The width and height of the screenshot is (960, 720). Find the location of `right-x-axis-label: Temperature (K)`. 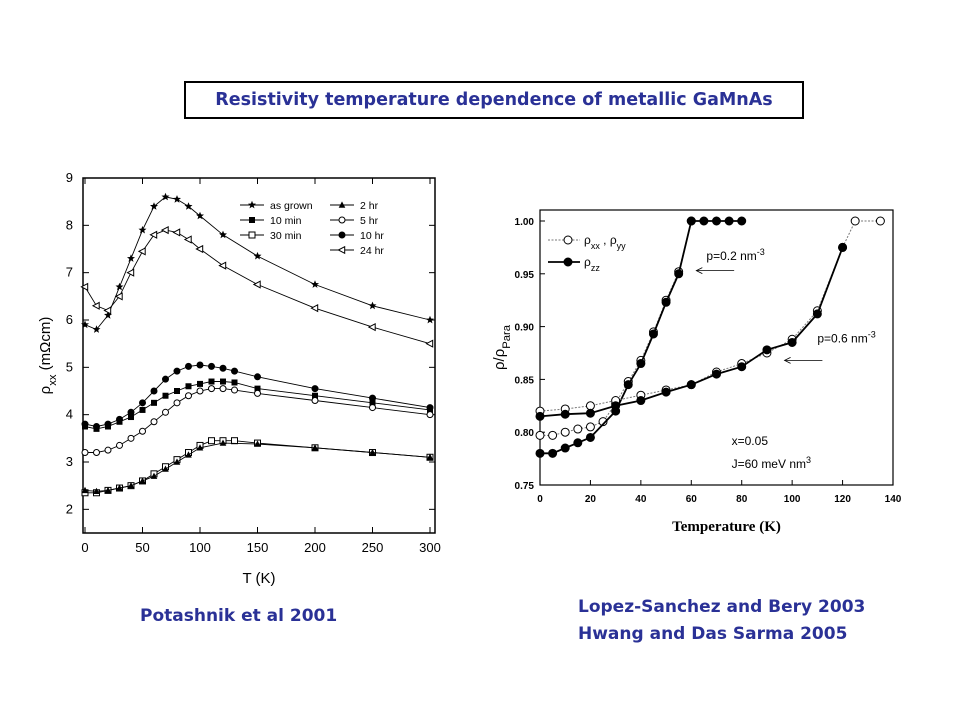

right-x-axis-label: Temperature (K) is located at coordinates (726, 527).